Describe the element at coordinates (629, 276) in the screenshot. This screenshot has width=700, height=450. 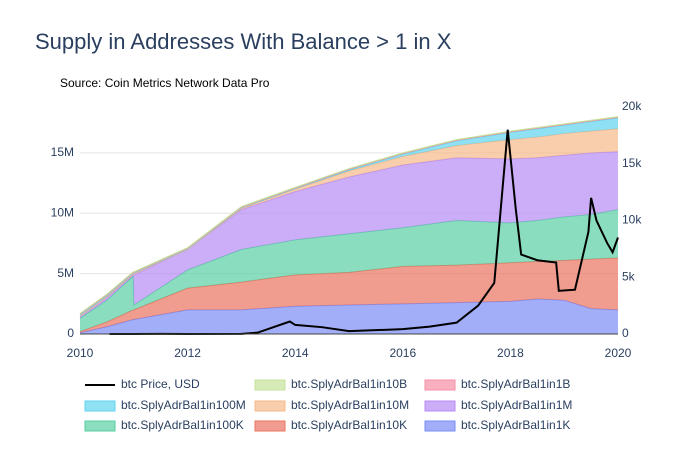
I see `y2-tick-label: 5k` at that location.